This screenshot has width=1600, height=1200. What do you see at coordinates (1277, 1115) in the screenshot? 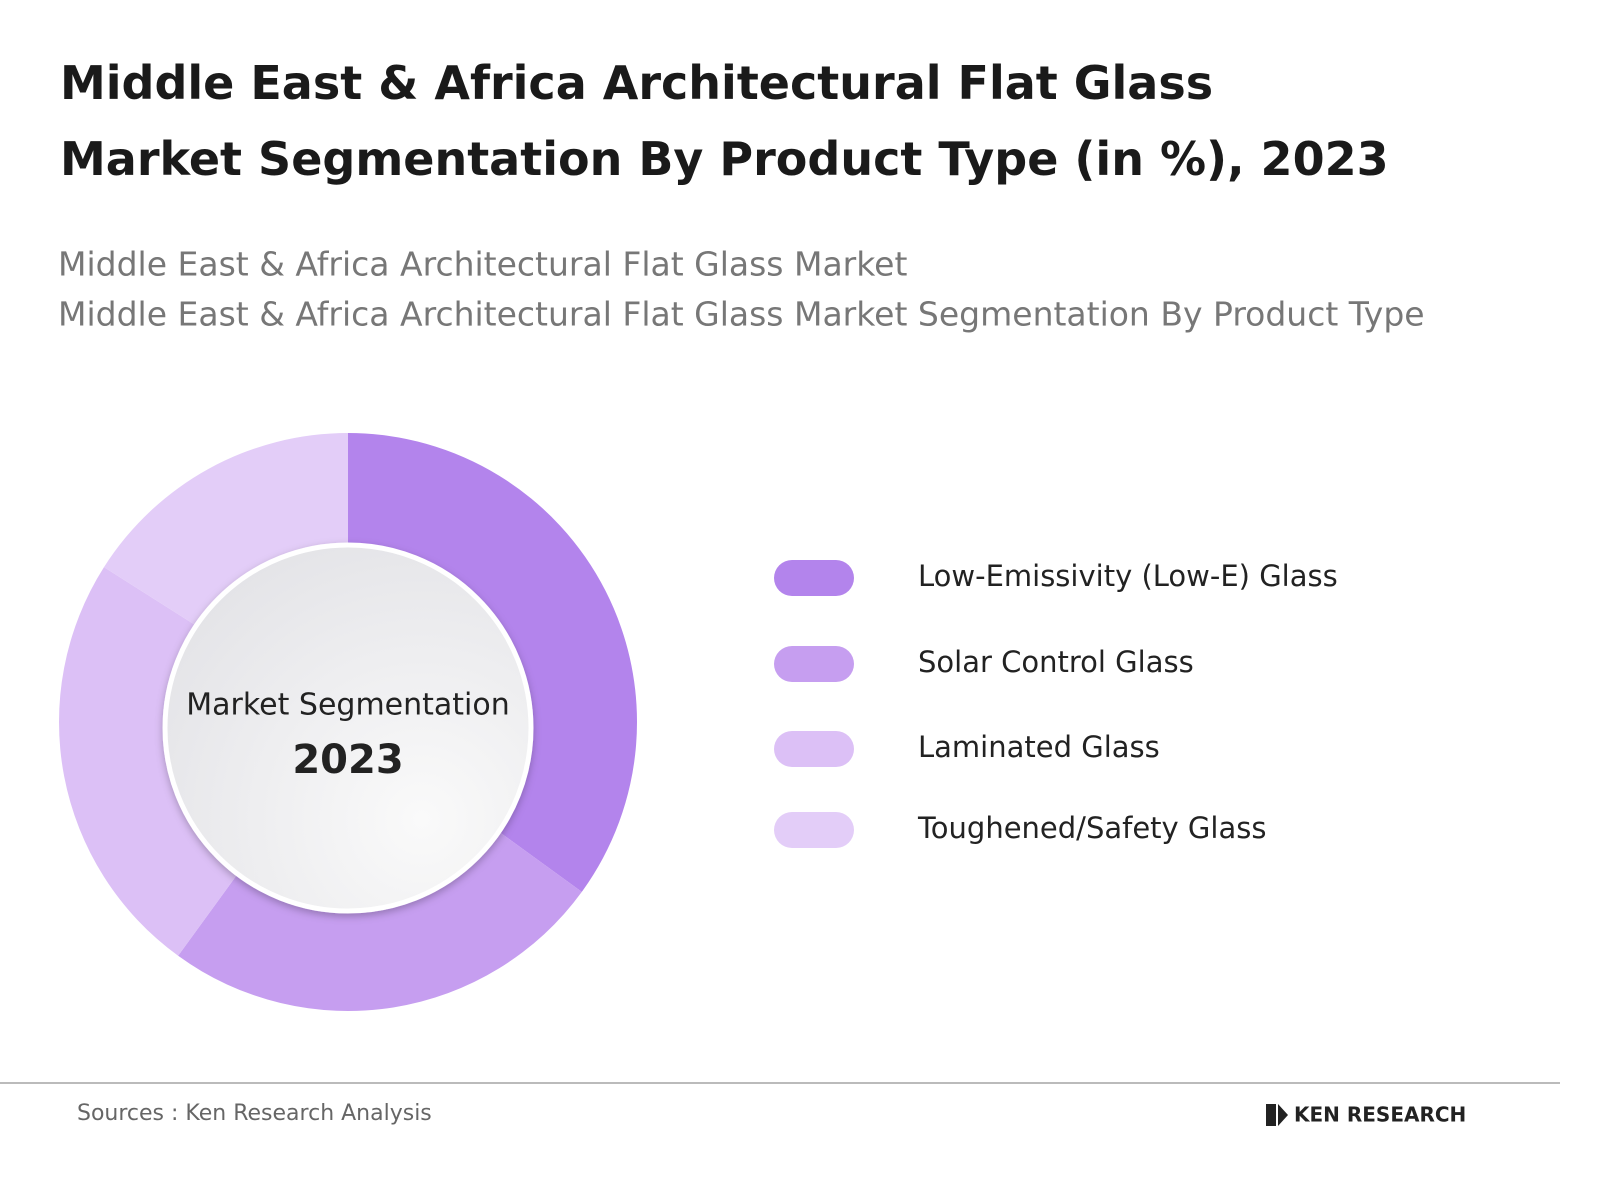
I see `logo-icon` at bounding box center [1277, 1115].